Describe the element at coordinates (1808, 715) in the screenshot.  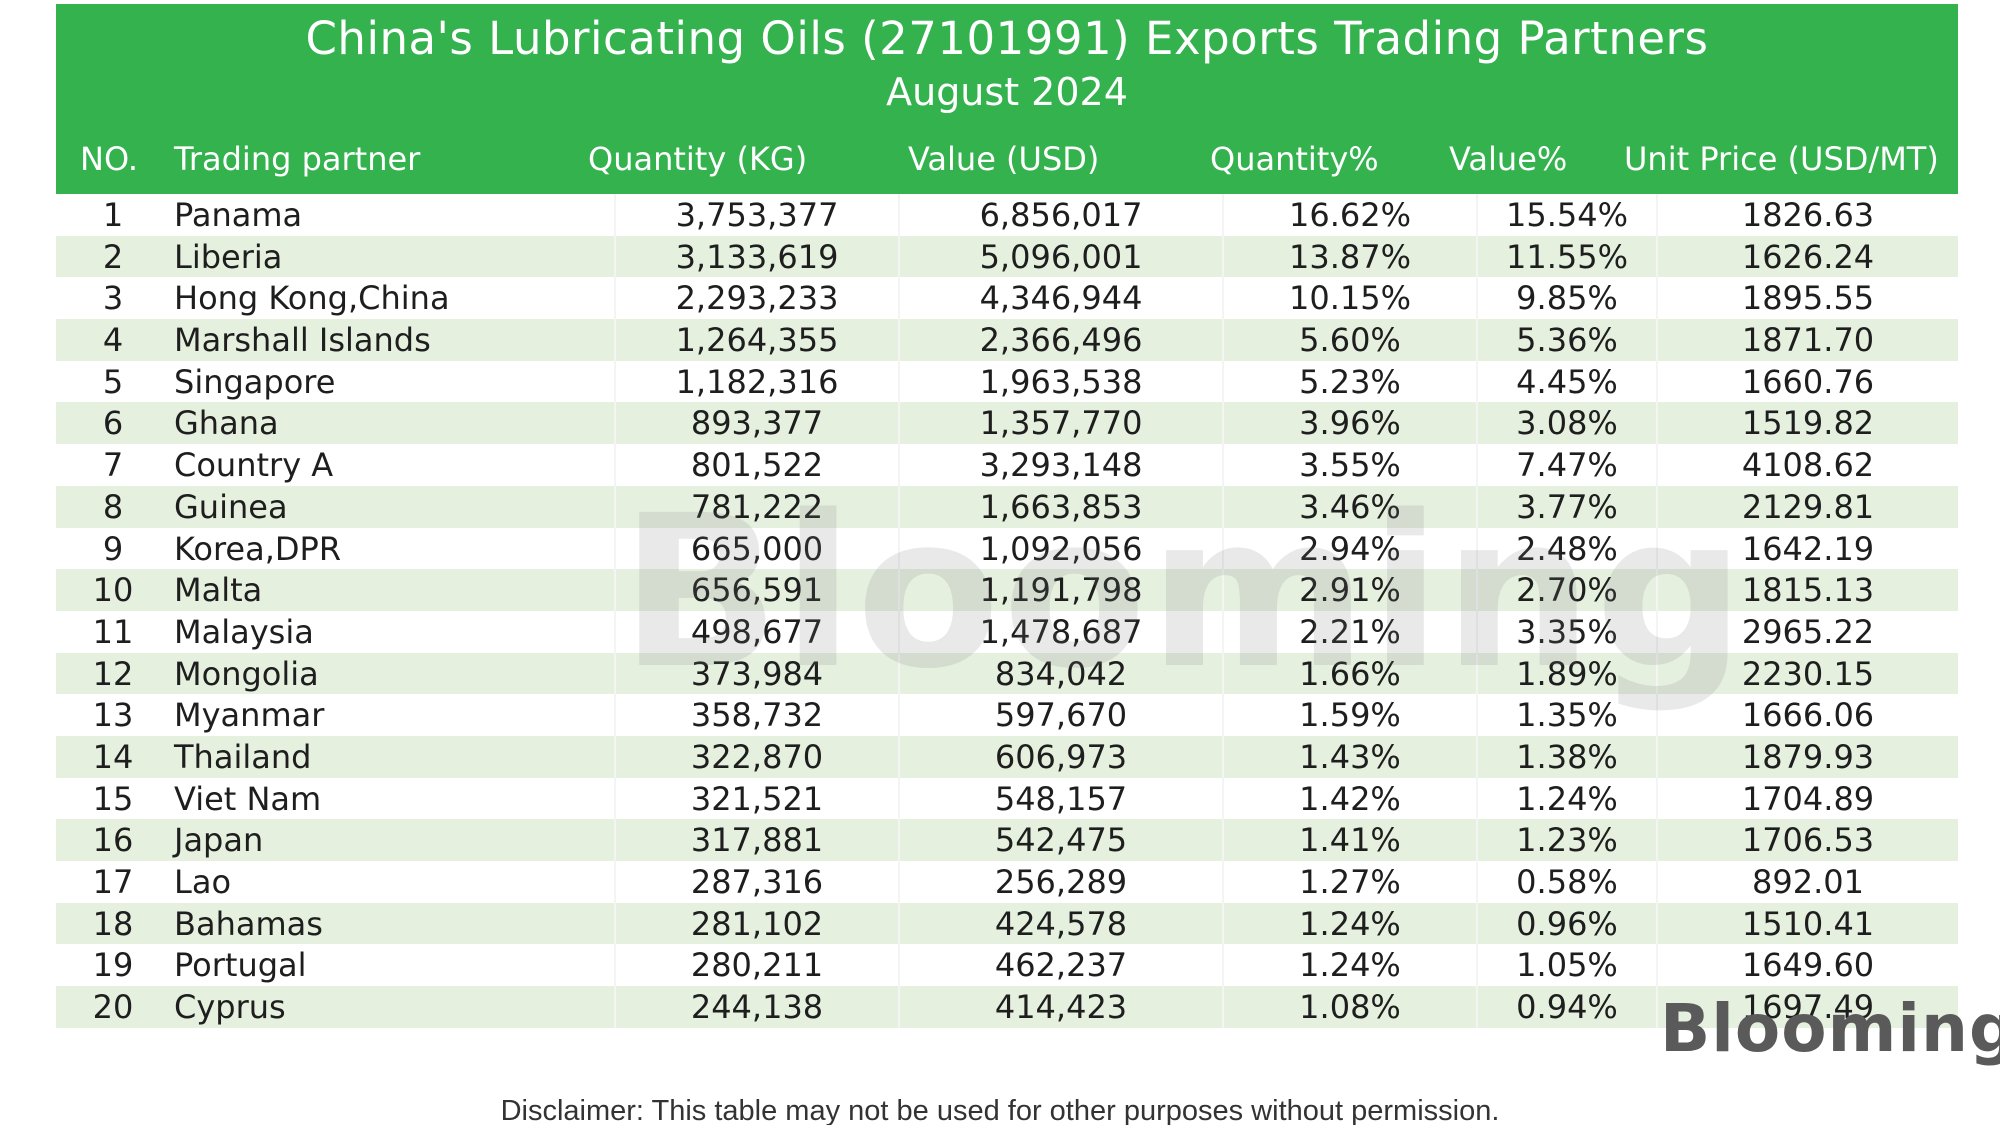
I see `cell-unit-price: 1666.06` at that location.